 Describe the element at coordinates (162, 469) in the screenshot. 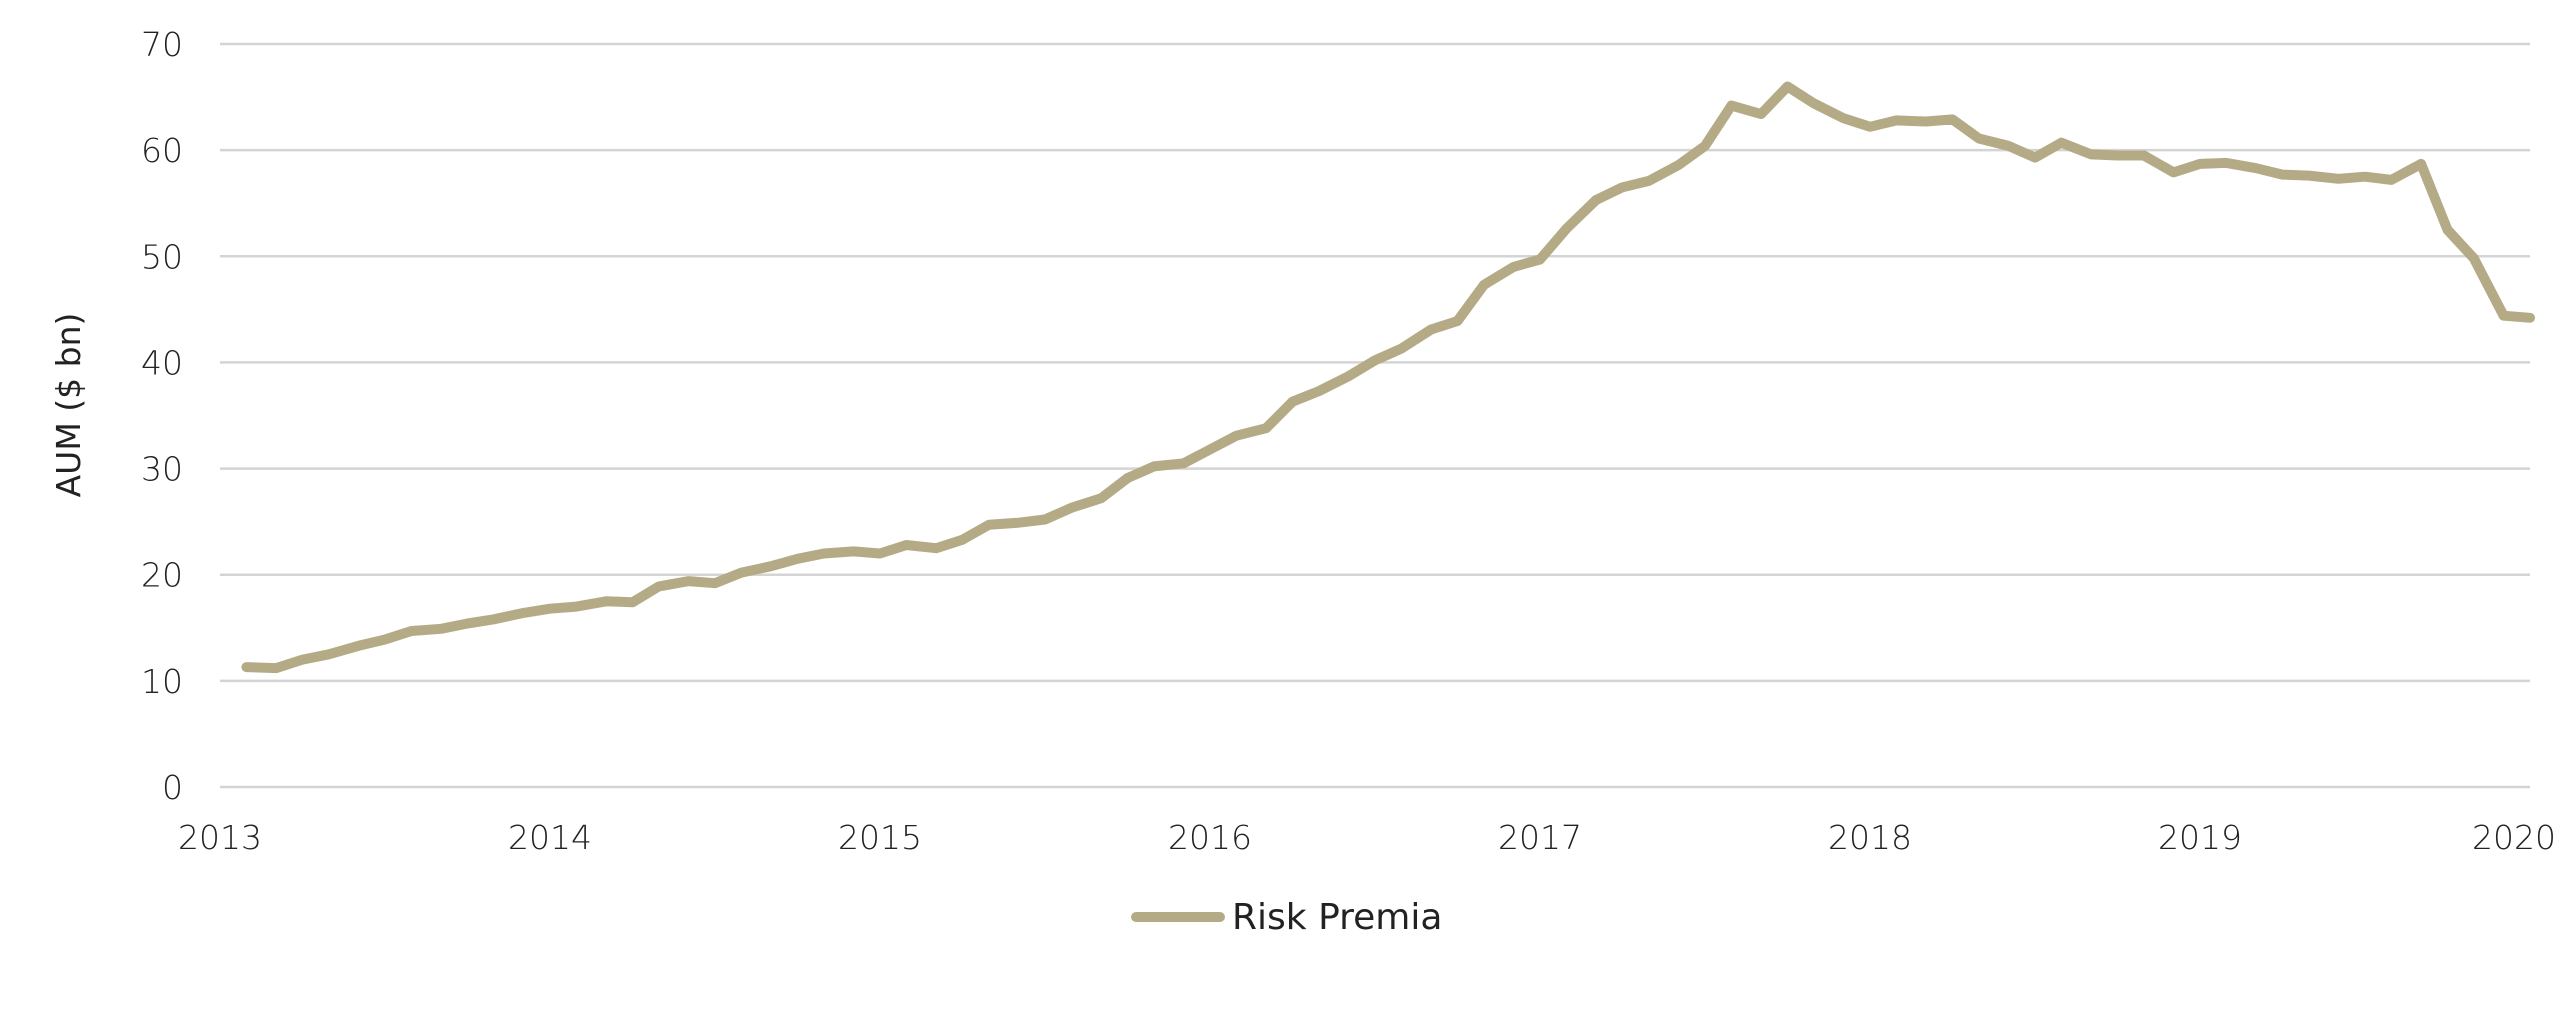

I see `y-tick-label: 30` at that location.